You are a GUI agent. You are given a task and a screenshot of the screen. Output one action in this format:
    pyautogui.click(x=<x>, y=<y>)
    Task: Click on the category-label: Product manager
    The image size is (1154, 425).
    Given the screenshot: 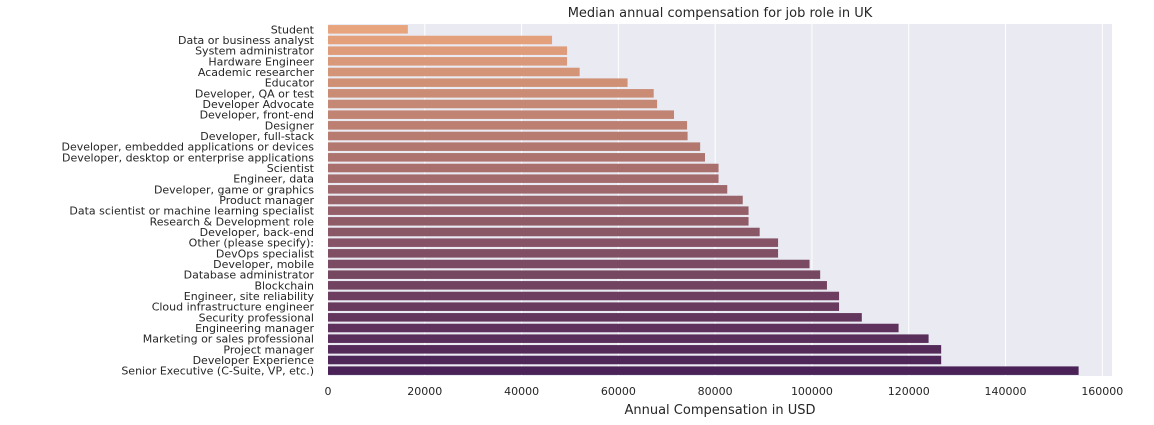 What is the action you would take?
    pyautogui.click(x=266, y=200)
    